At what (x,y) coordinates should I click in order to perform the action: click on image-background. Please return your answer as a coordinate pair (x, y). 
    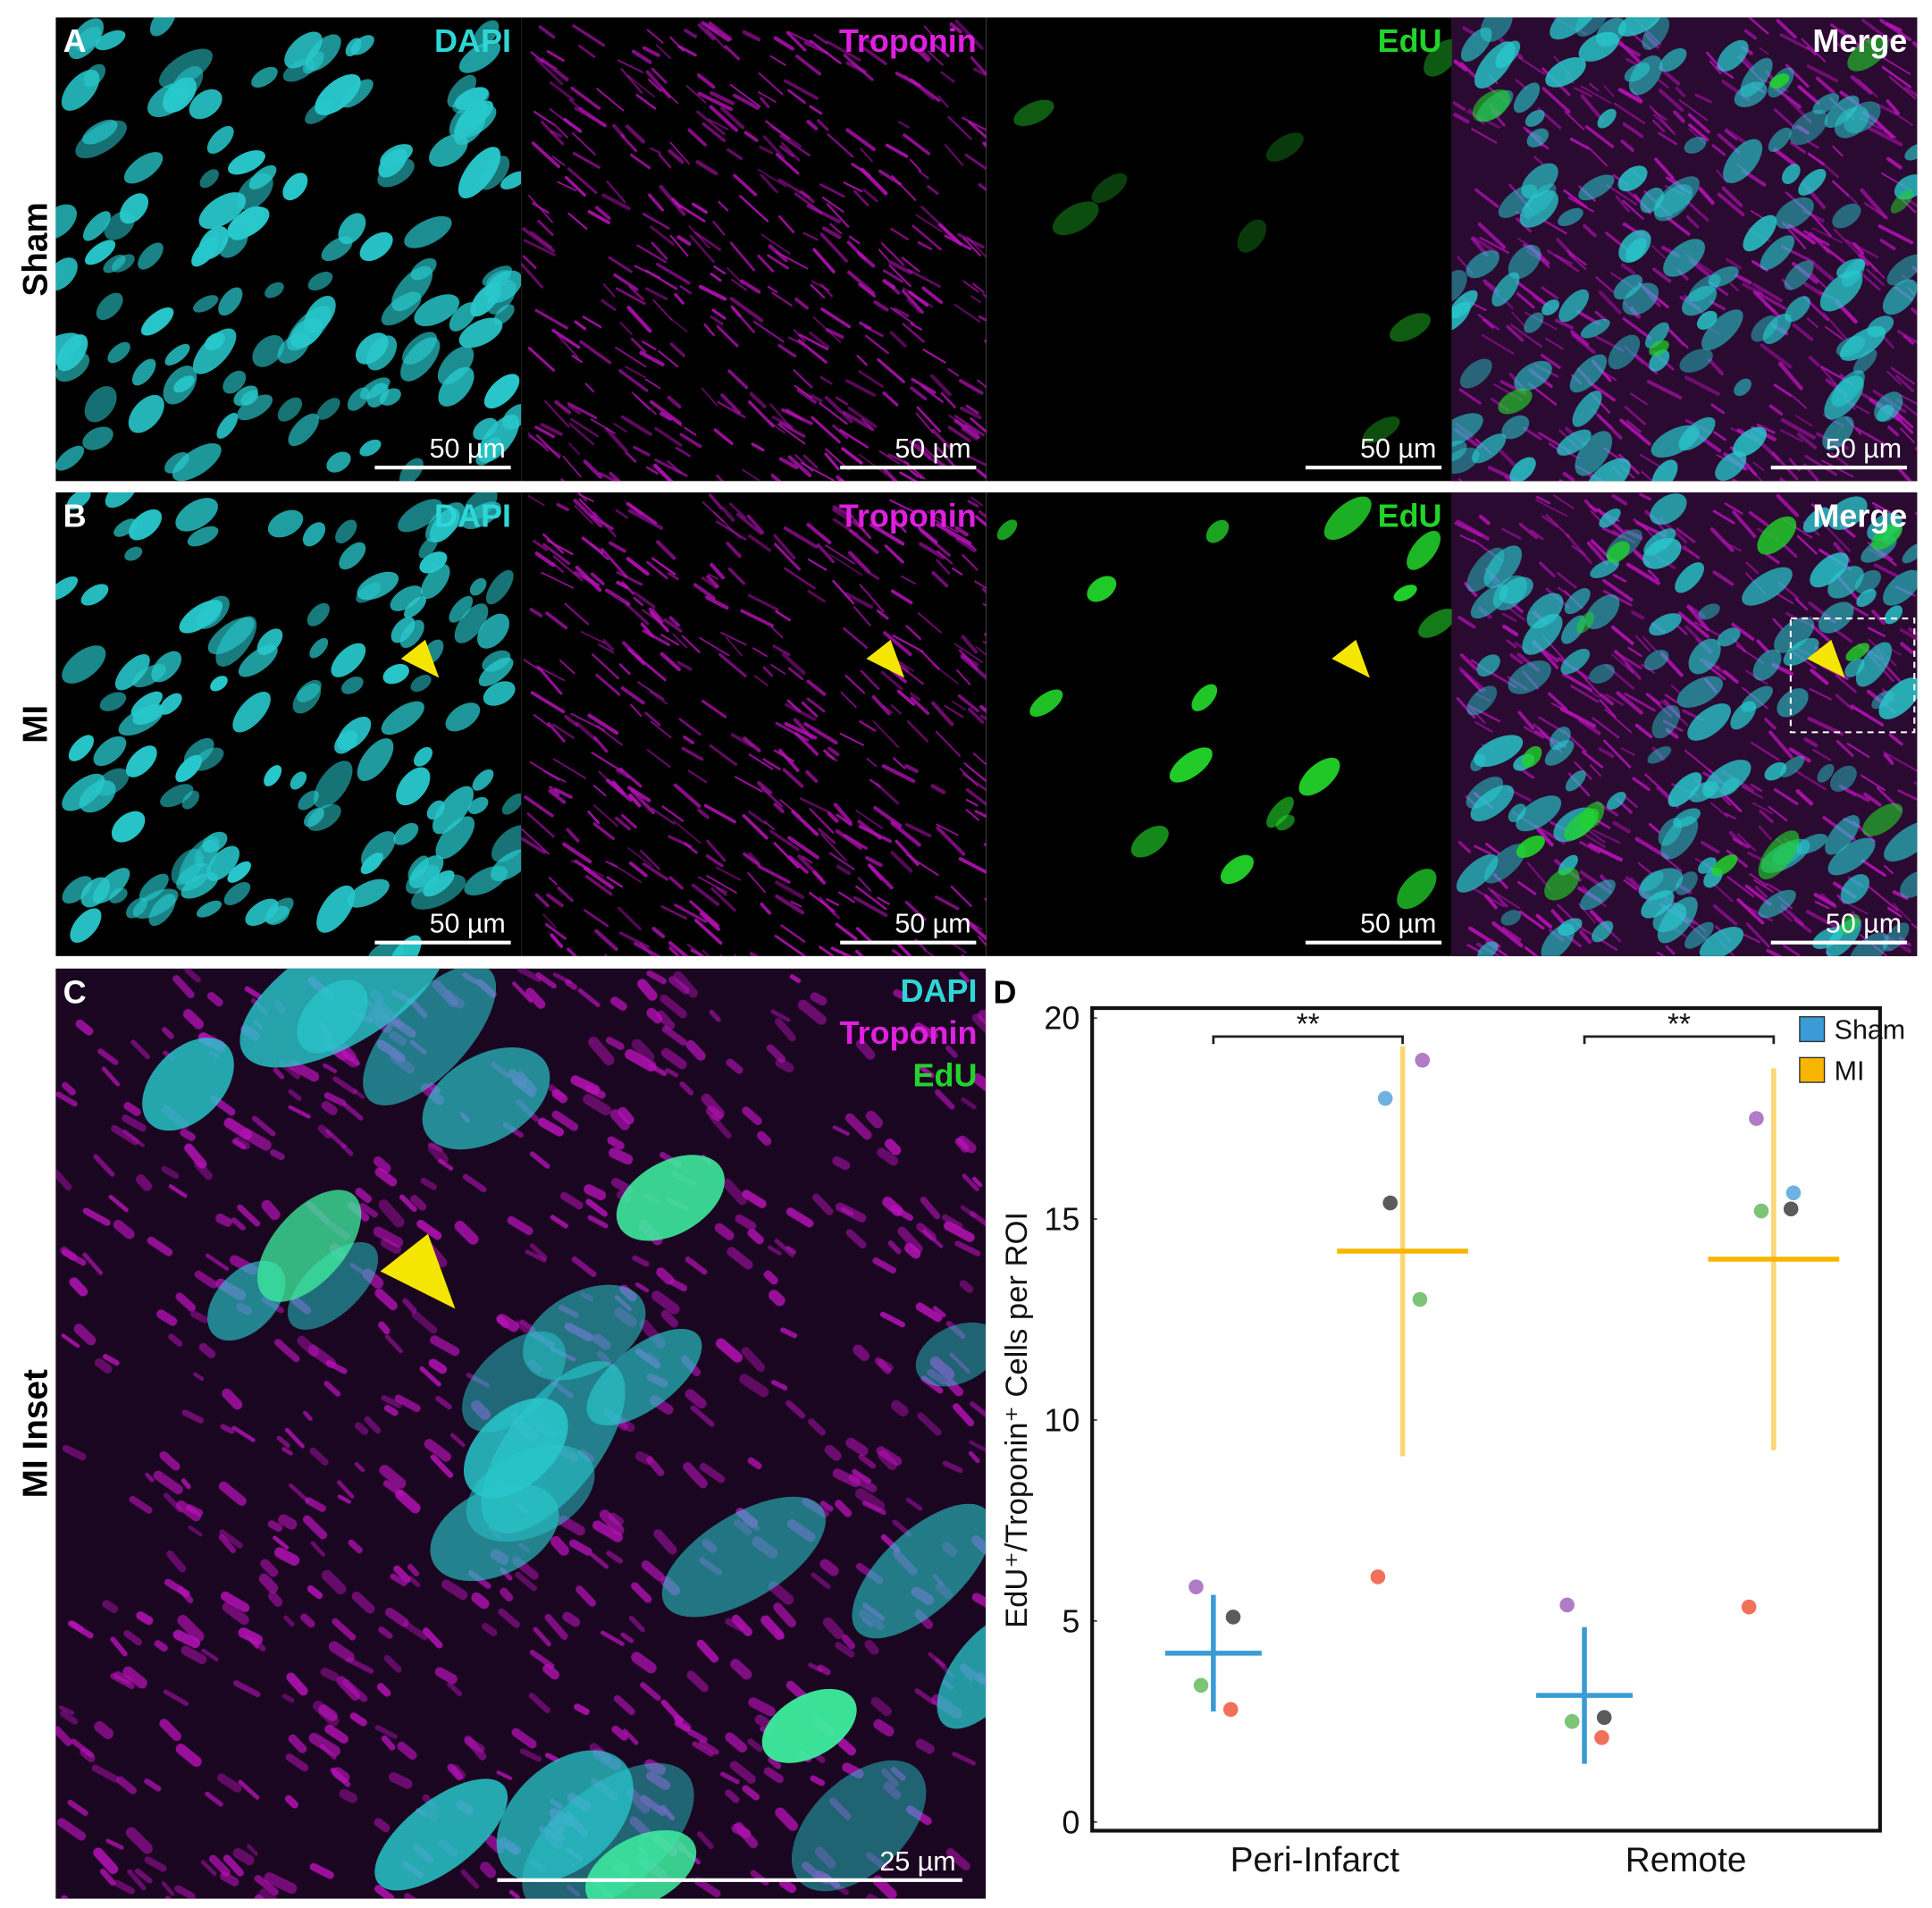
    Looking at the image, I should click on (754, 250).